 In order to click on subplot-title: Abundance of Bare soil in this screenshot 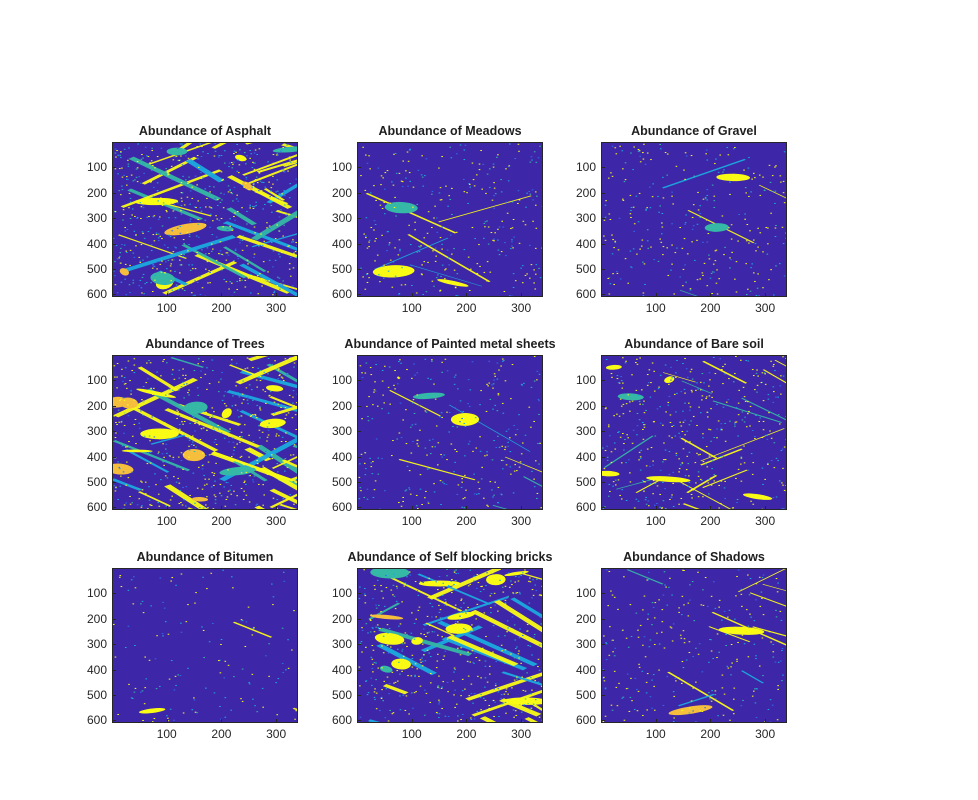, I will do `click(694, 344)`.